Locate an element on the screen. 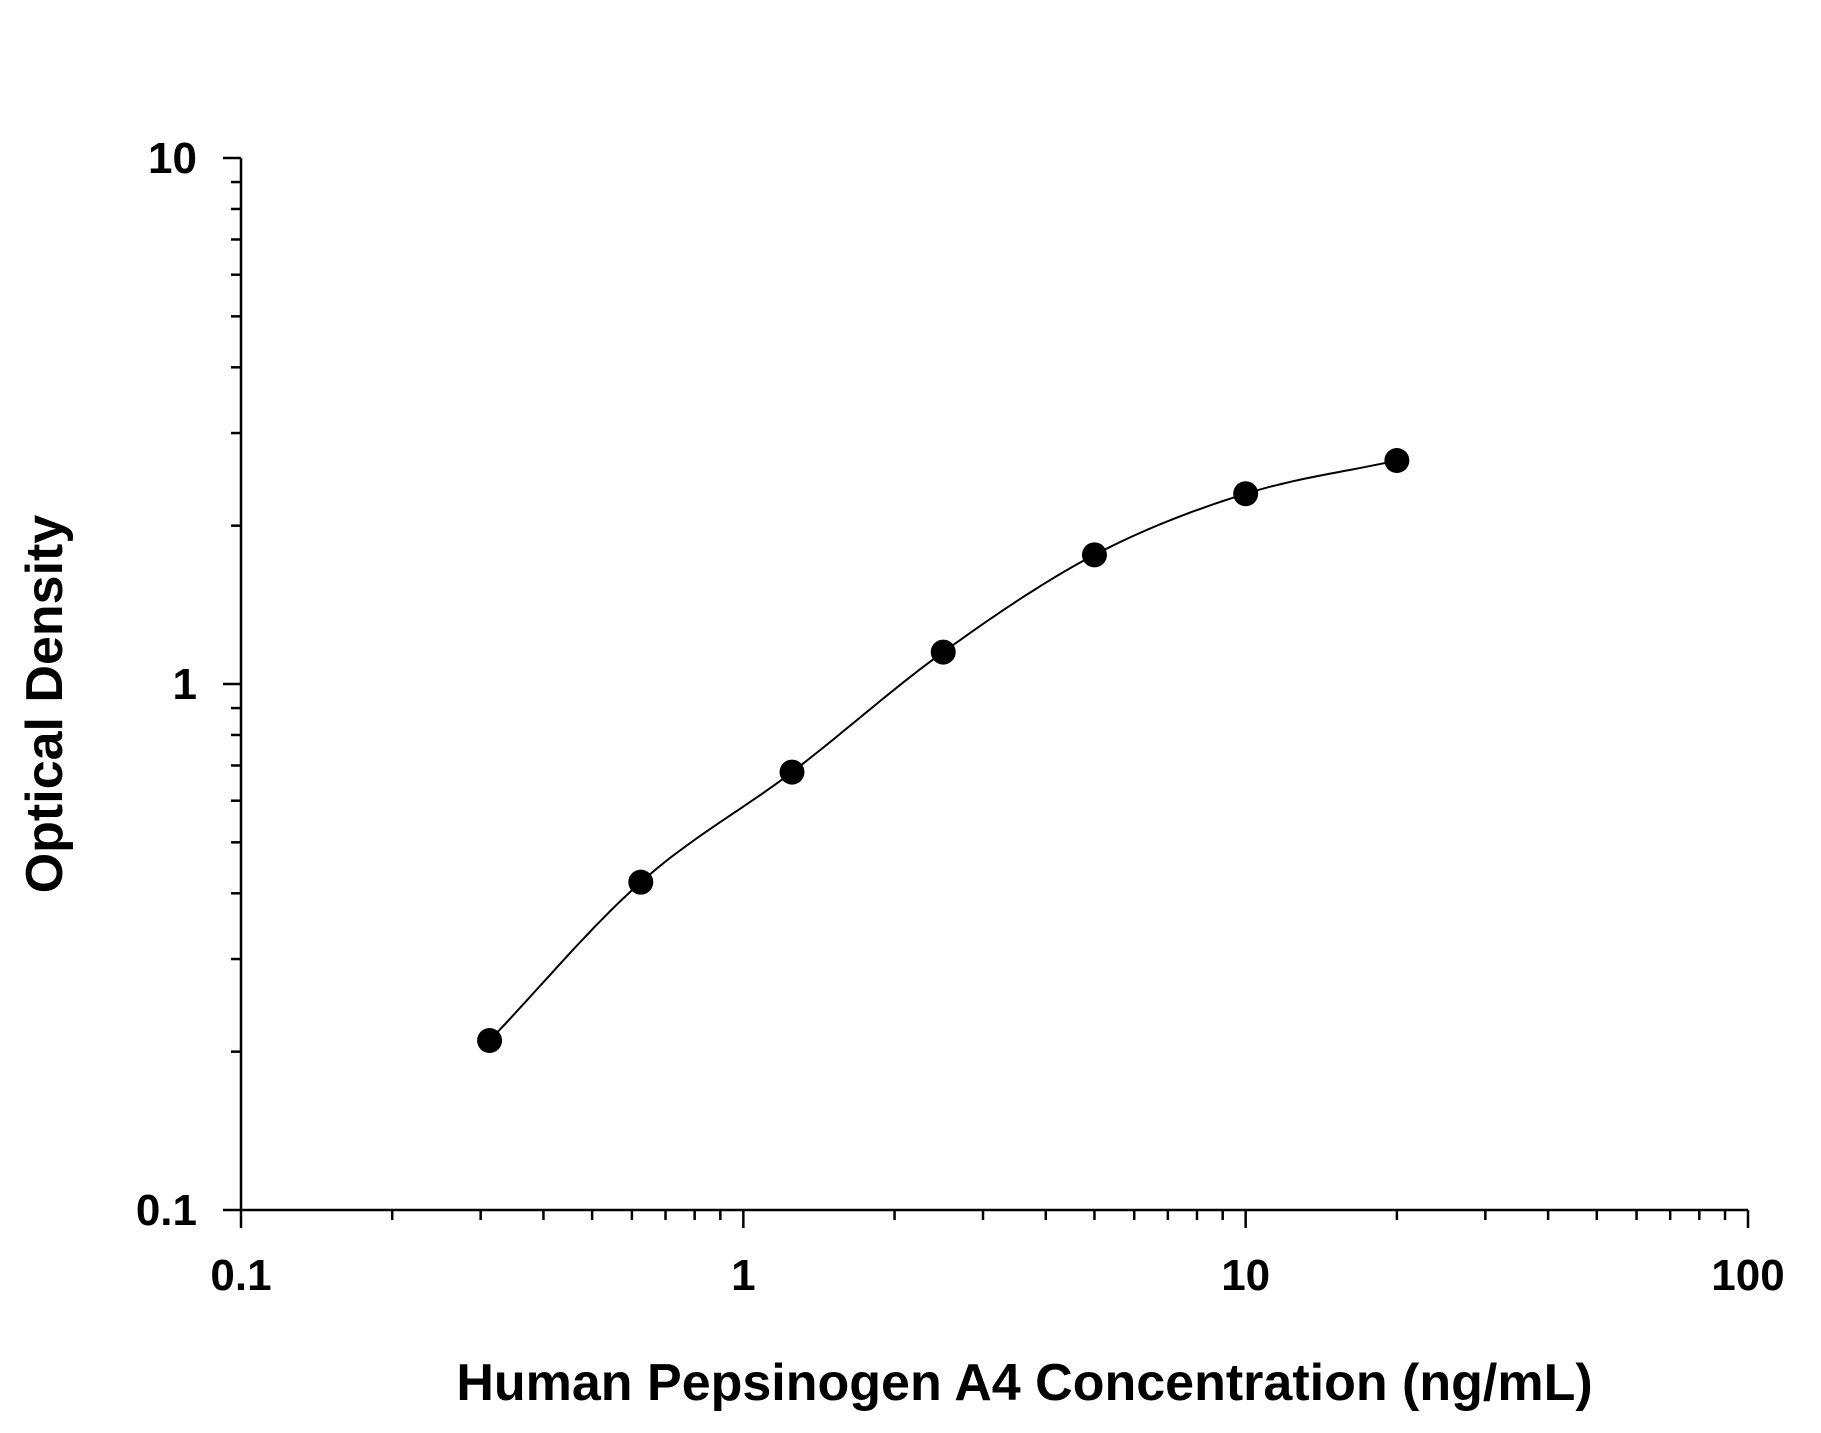  x-tick-label: 0.1 is located at coordinates (240, 1275).